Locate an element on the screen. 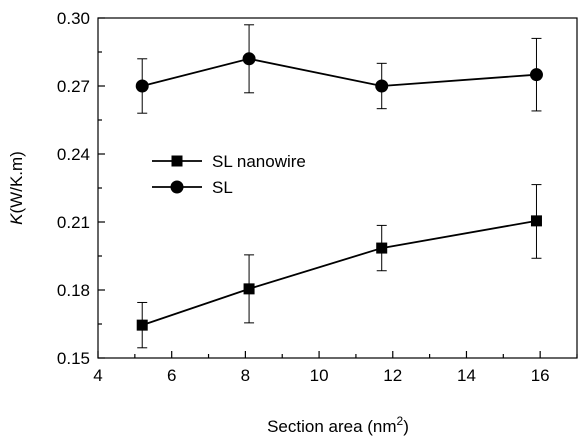  y-axis-title: K(W/K.m) is located at coordinates (16, 188).